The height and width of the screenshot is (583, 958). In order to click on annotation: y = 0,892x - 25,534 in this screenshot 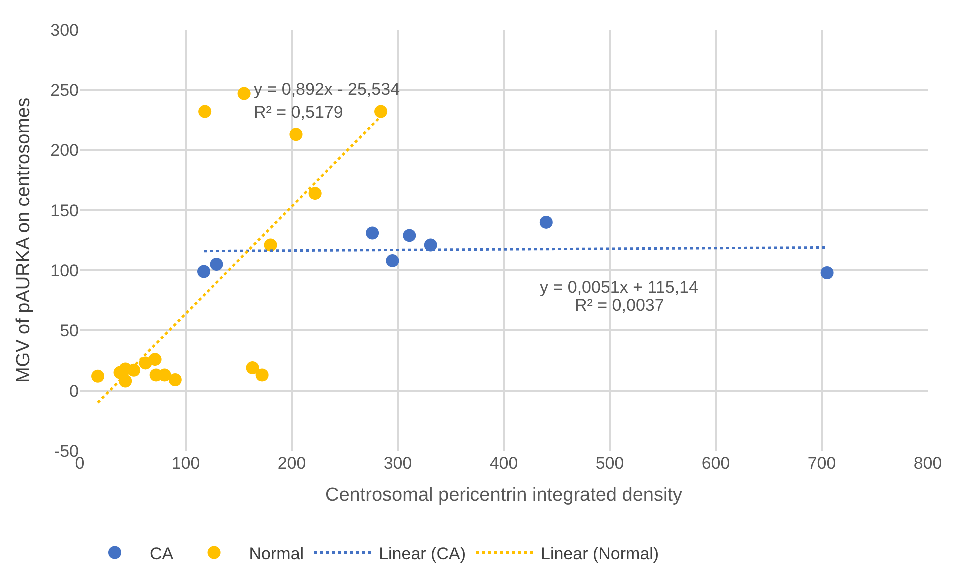, I will do `click(327, 89)`.